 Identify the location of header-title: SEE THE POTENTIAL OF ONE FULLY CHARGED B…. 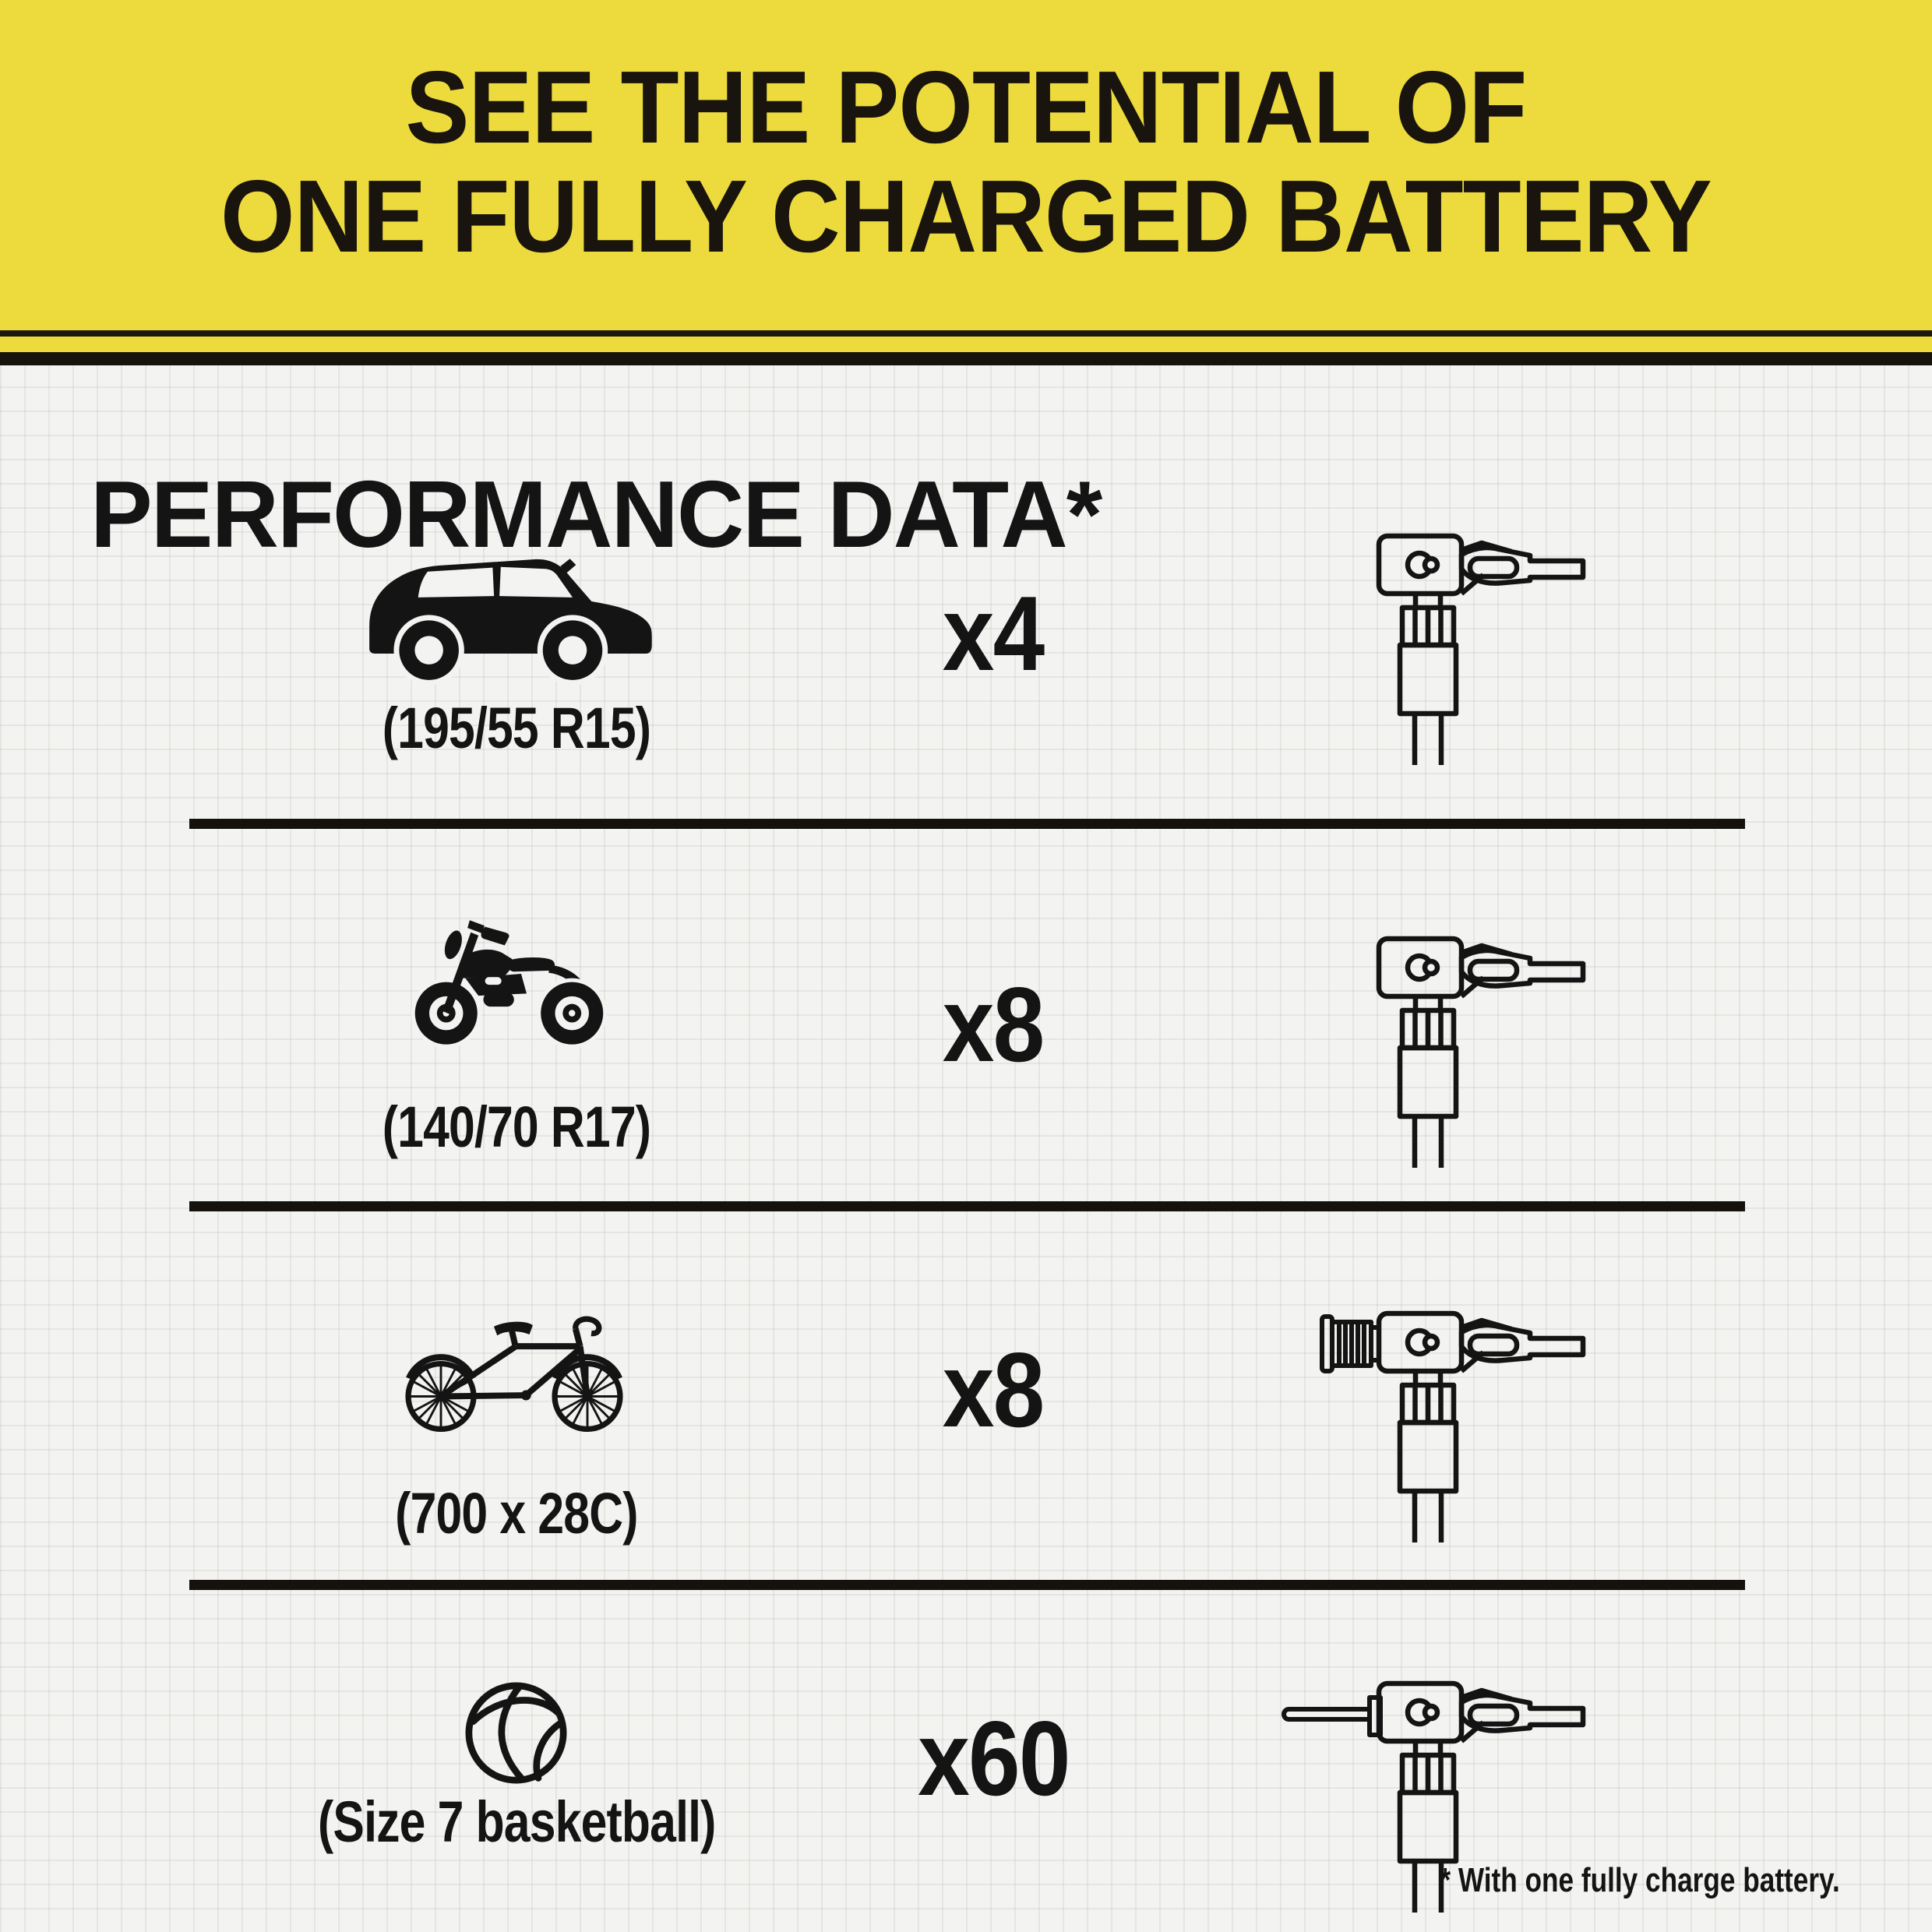
(966, 162).